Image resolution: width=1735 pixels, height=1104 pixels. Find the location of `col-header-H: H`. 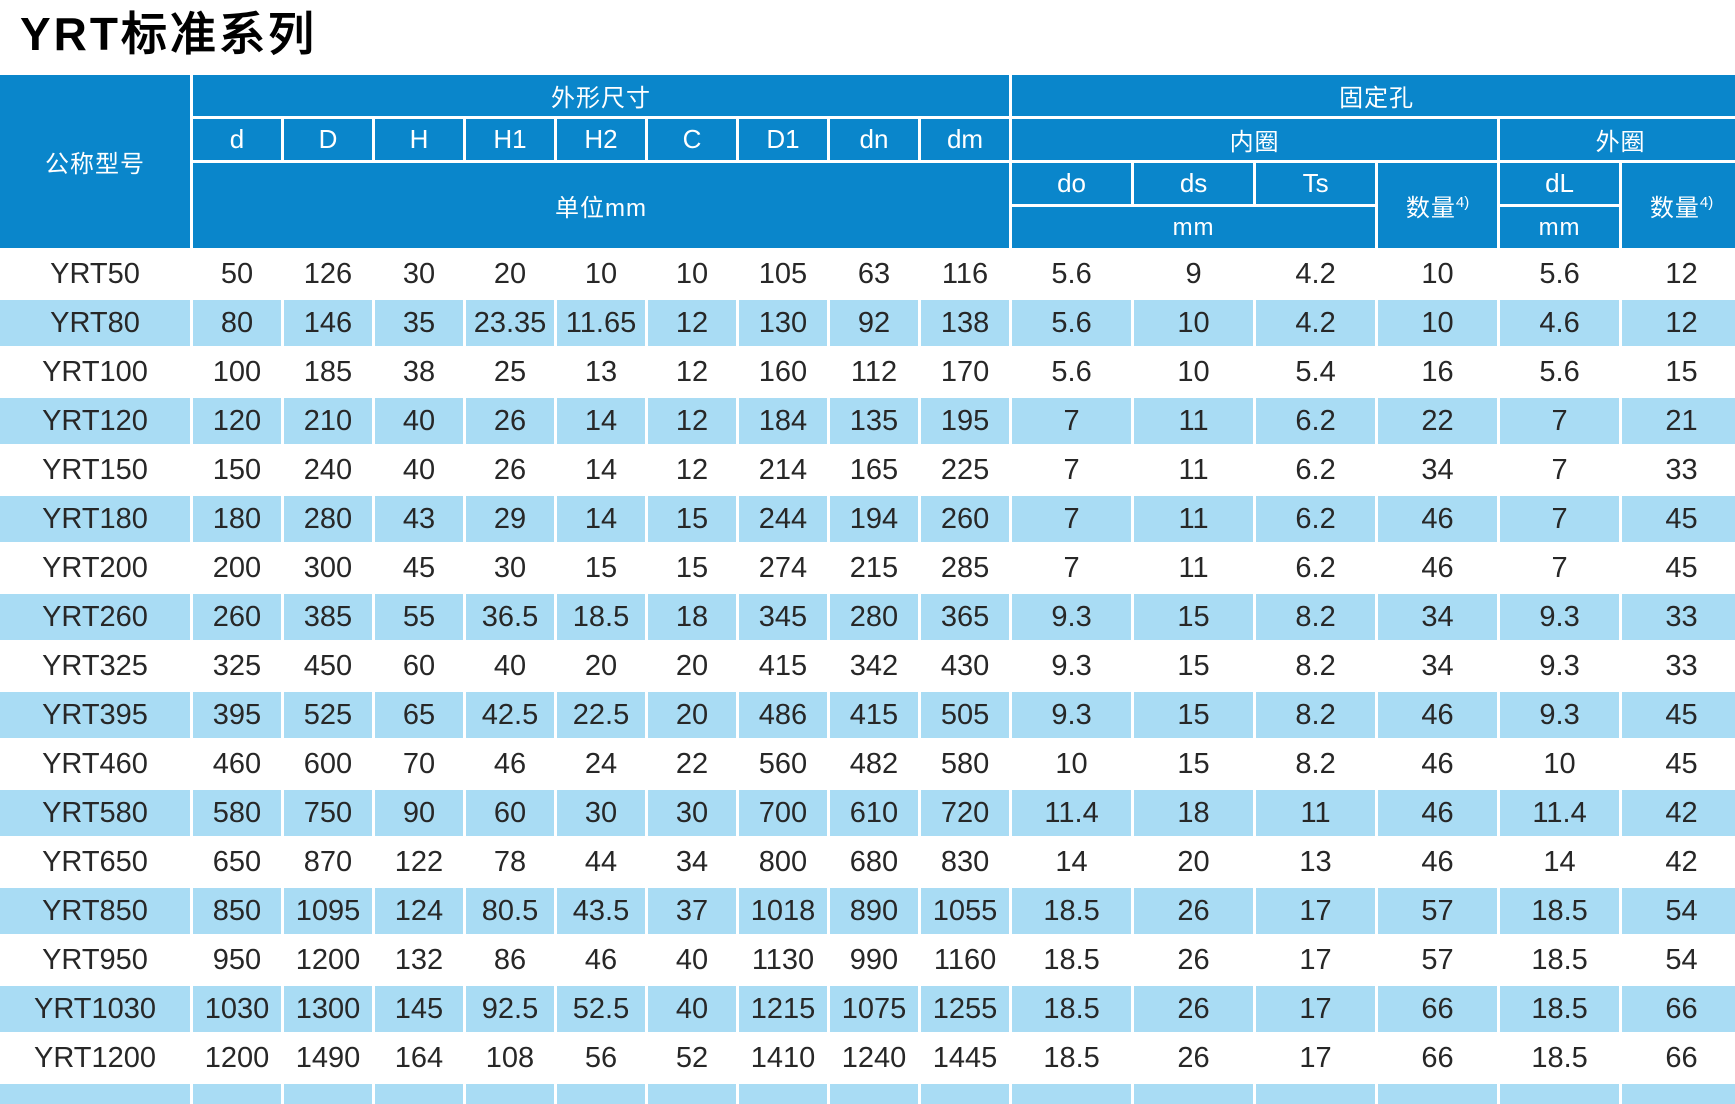

col-header-H: H is located at coordinates (419, 139).